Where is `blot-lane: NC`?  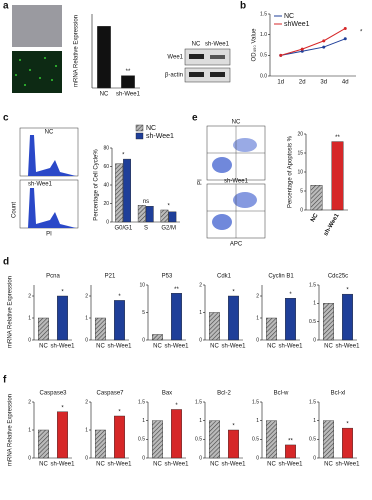
blot-lane: NC is located at coordinates (196, 45).